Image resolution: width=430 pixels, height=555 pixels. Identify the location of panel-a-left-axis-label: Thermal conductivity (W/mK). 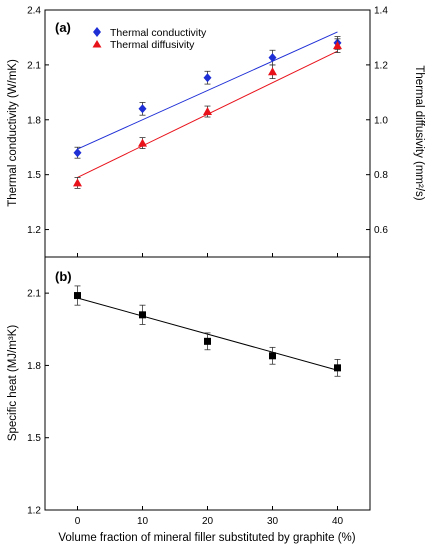
(13, 133).